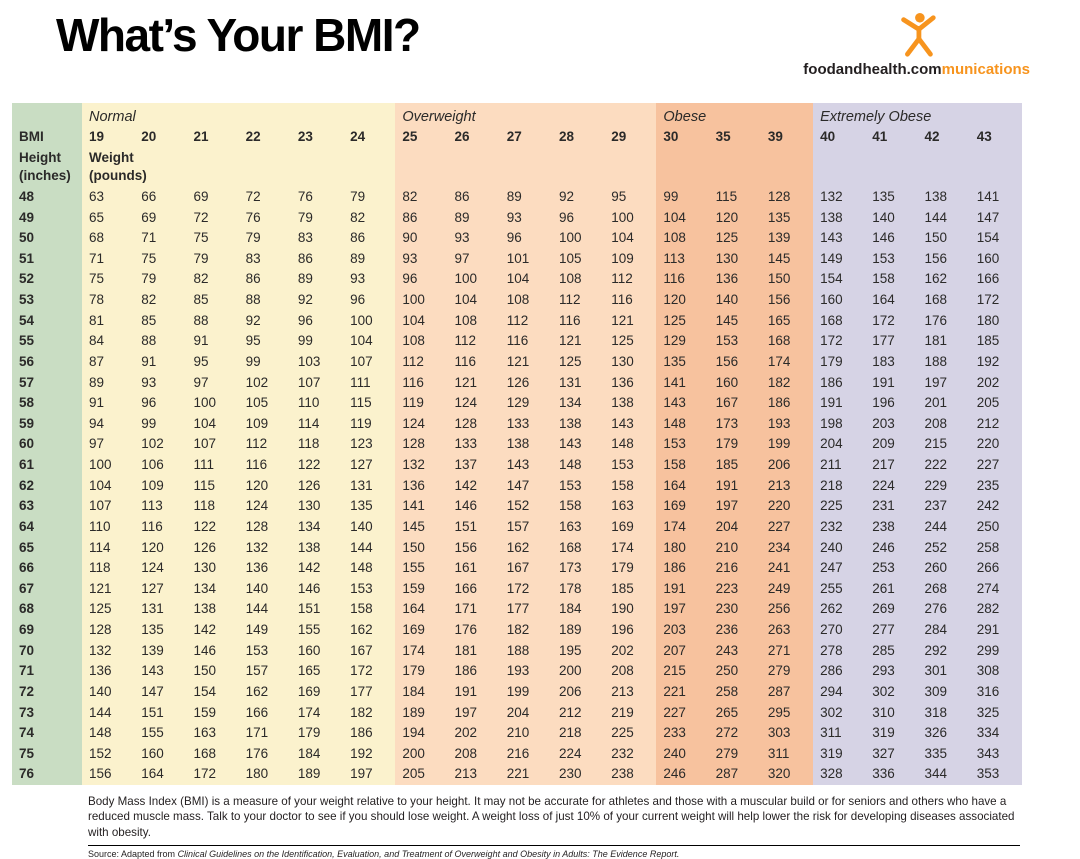 Image resolution: width=1080 pixels, height=859 pixels. I want to click on weight-cell: 127, so click(369, 465).